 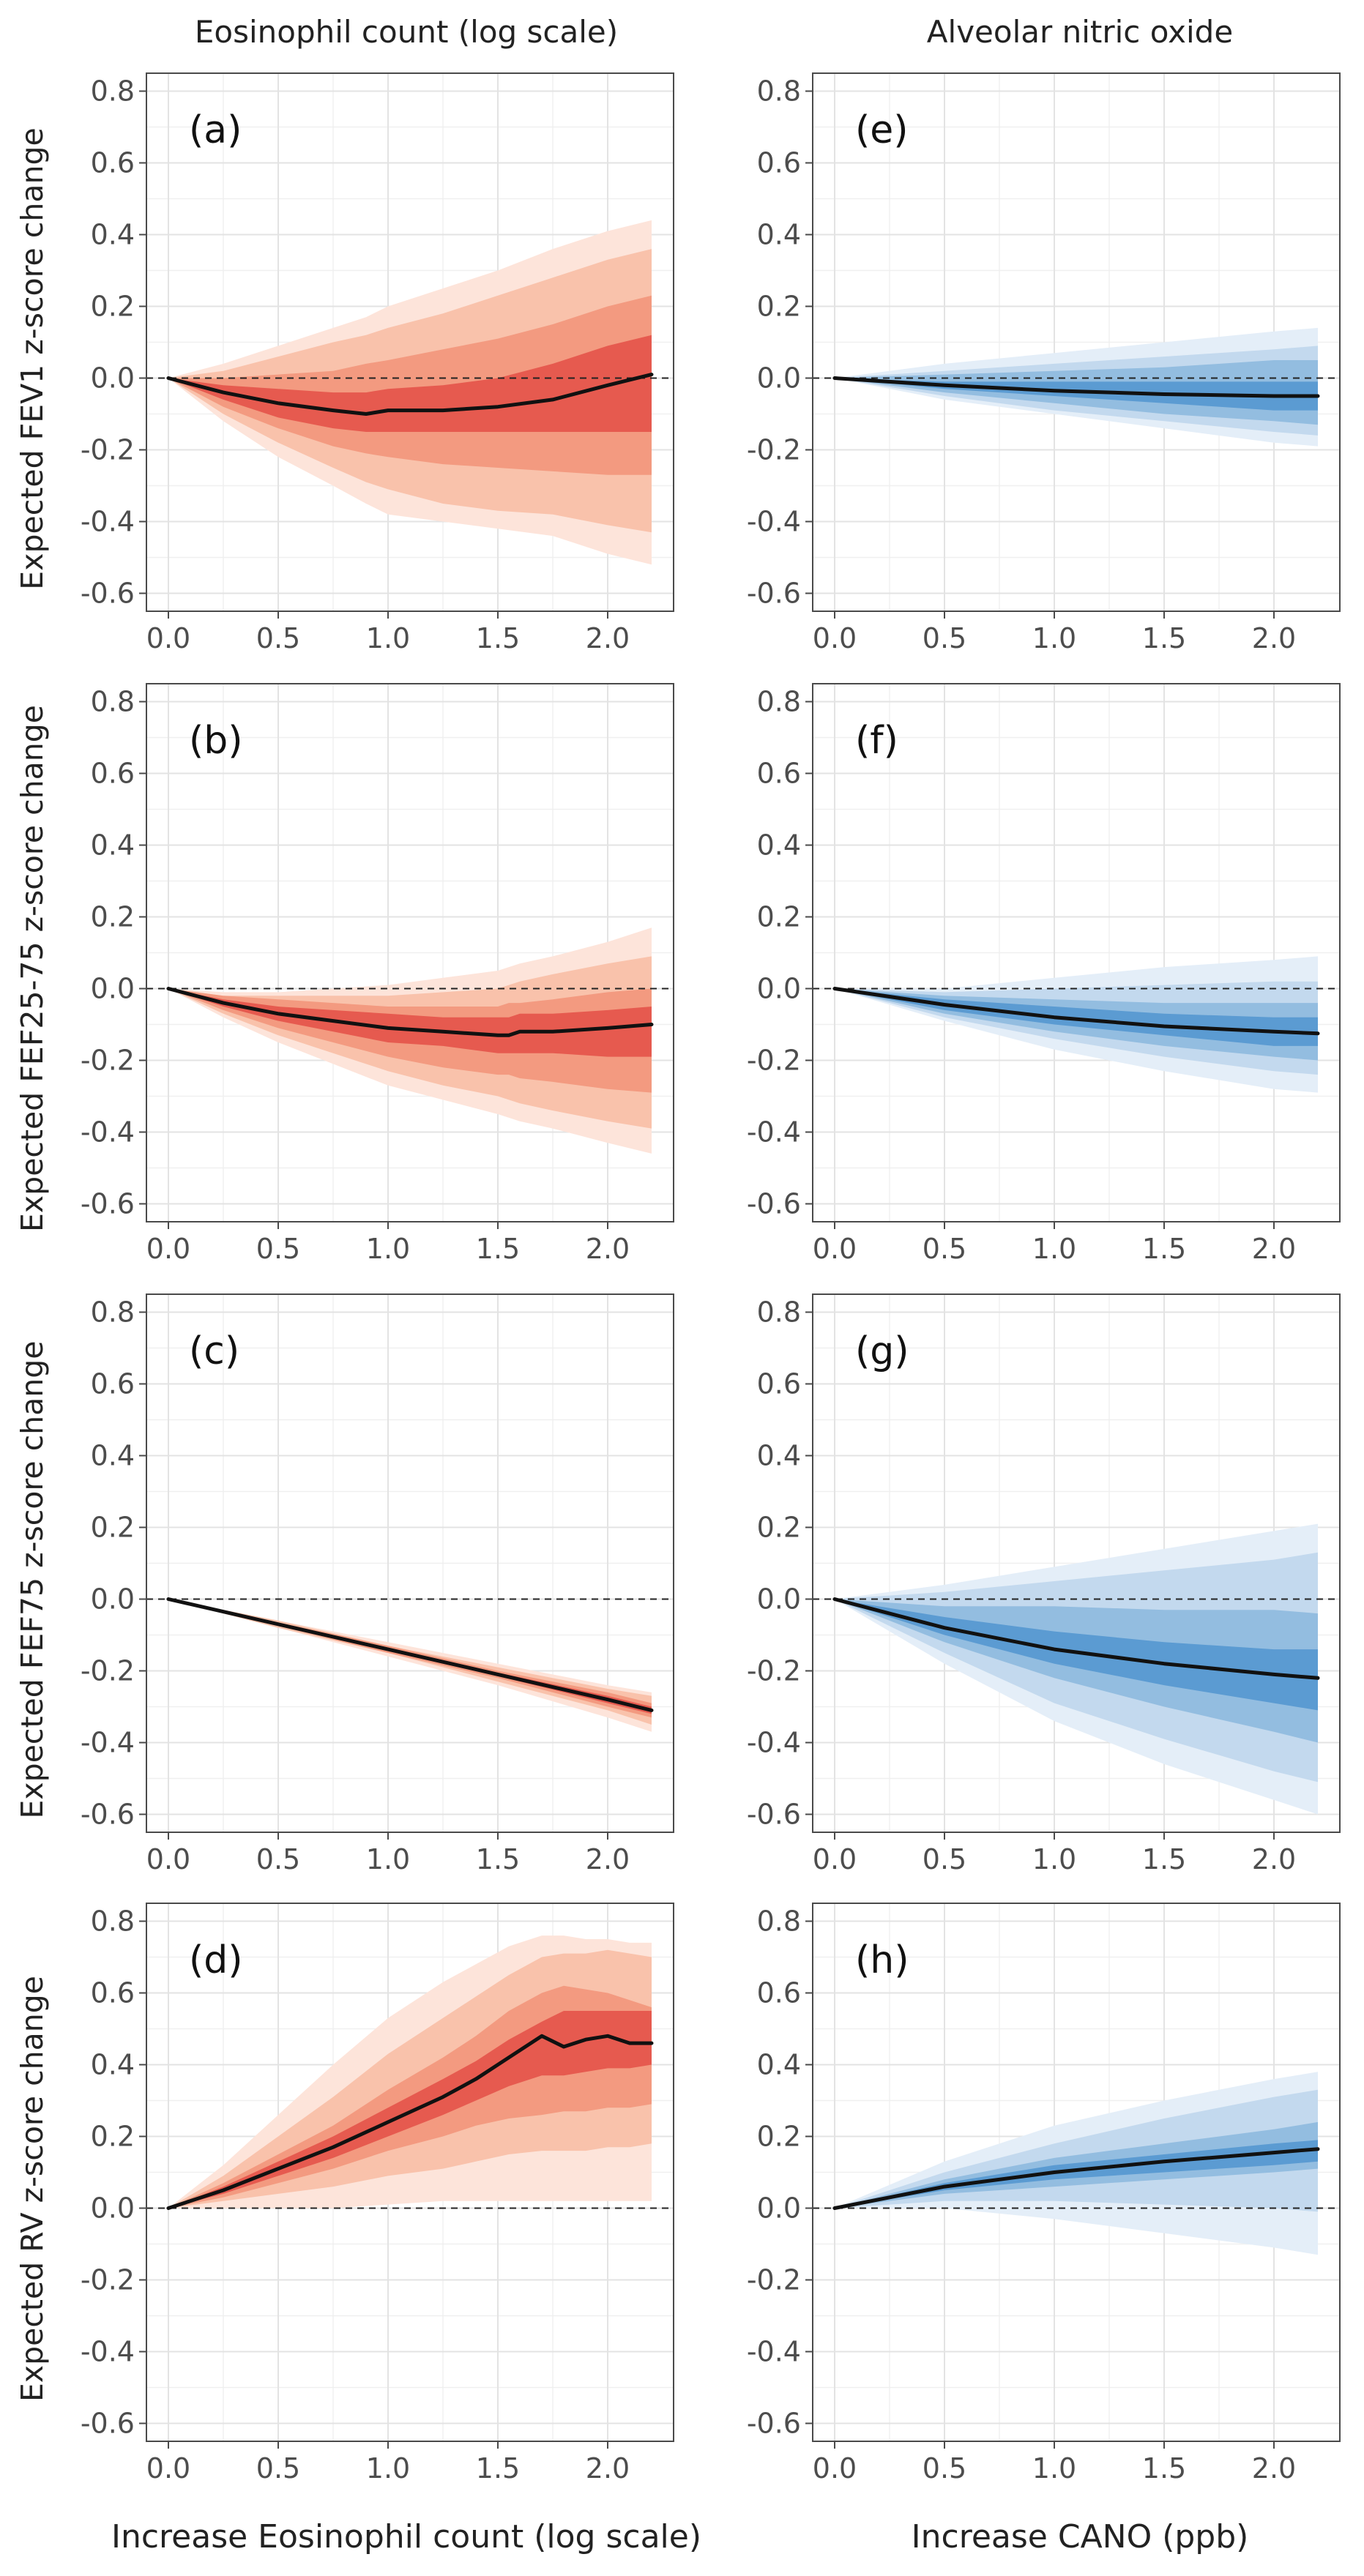 I want to click on panel-tag: (a), so click(x=215, y=130).